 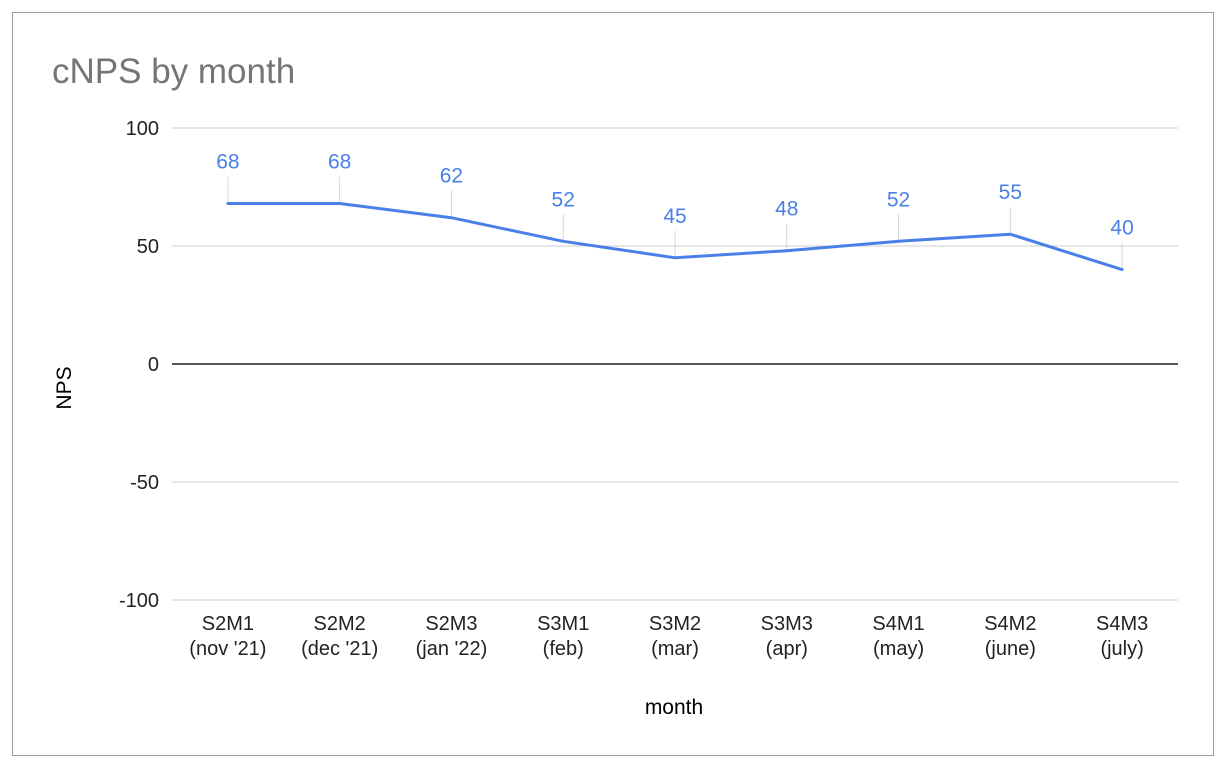 What do you see at coordinates (153, 365) in the screenshot?
I see `y-tick-label: 0` at bounding box center [153, 365].